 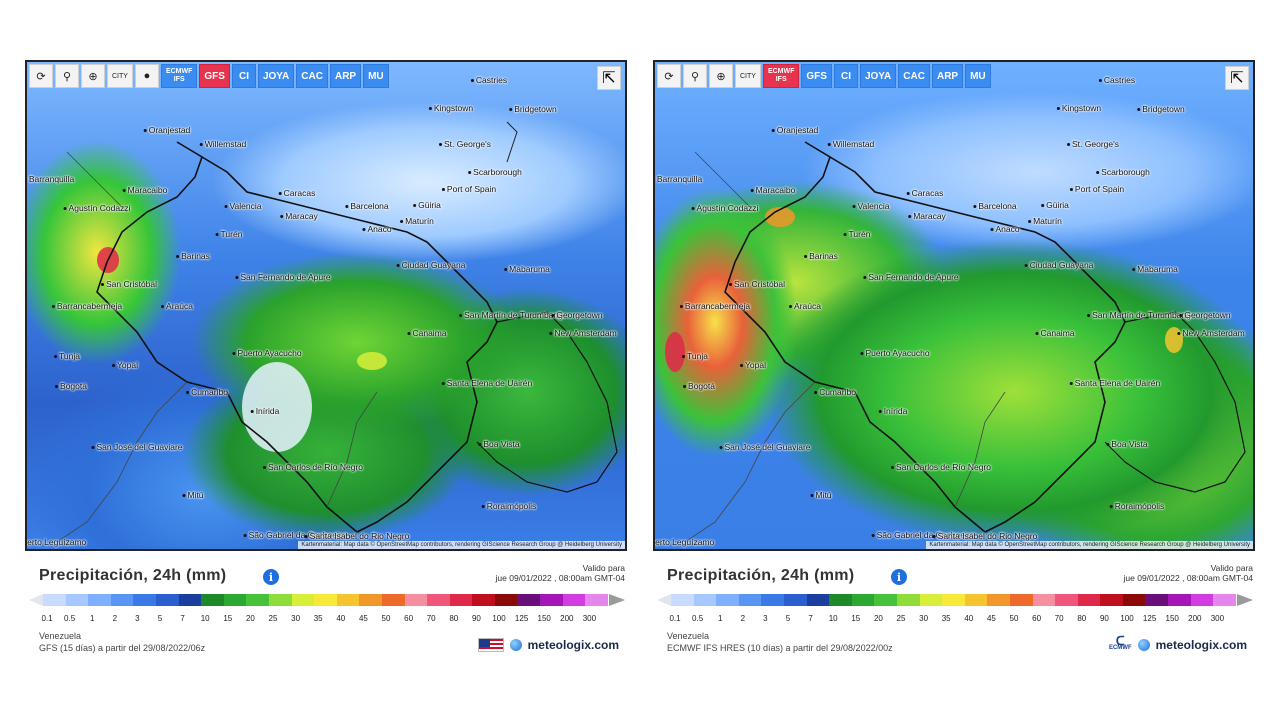 What do you see at coordinates (1120, 642) in the screenshot?
I see `ecmwf-logo: ᑕ ECMWF` at bounding box center [1120, 642].